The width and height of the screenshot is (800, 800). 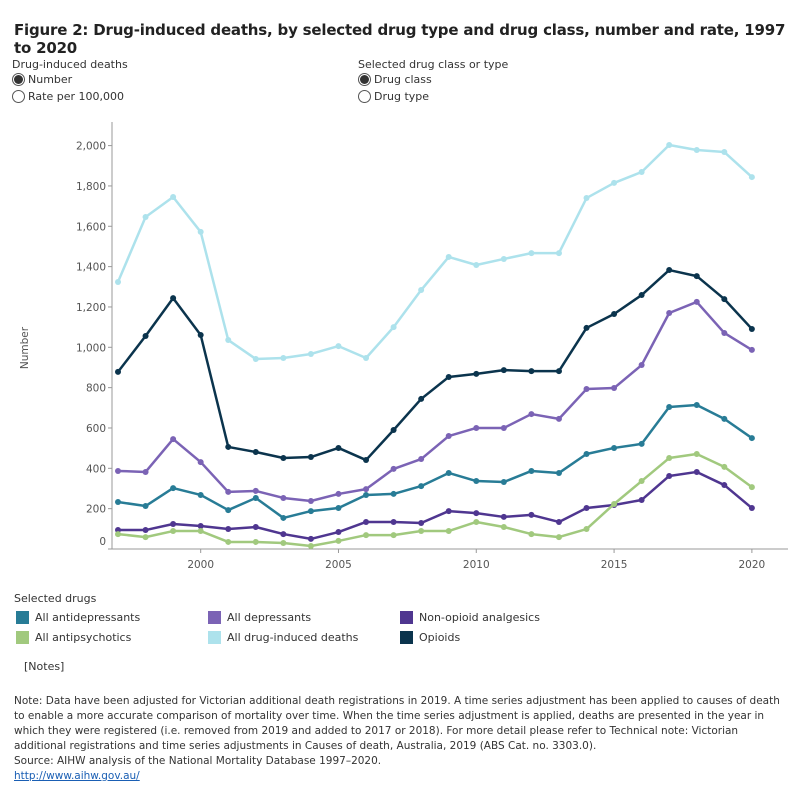 I want to click on radio-drug-type: Drug type, so click(x=433, y=96).